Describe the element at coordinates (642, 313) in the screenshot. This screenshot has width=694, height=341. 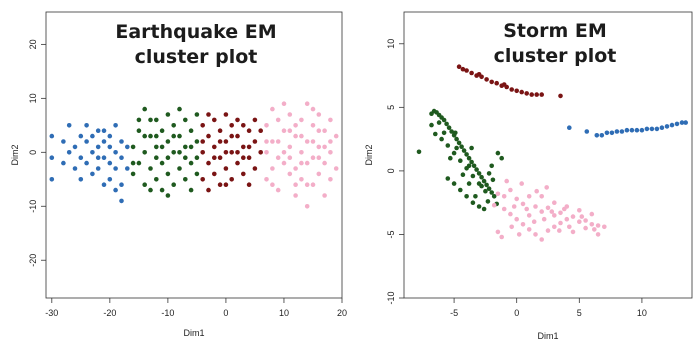
I see `storm-x-tick-label: 10` at that location.